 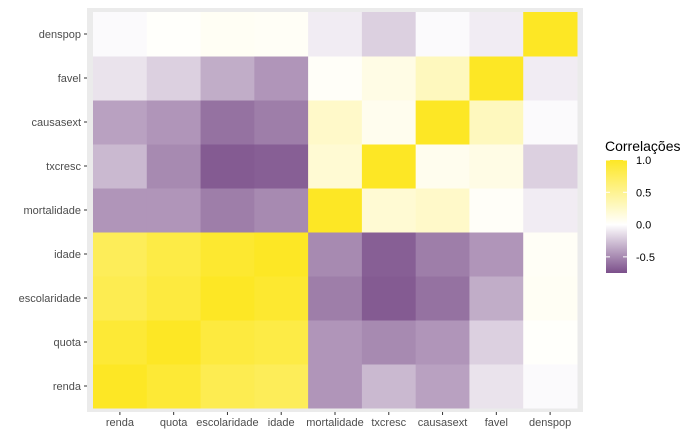 I want to click on heatmap-cell-mortalidade-renda, so click(x=120, y=210).